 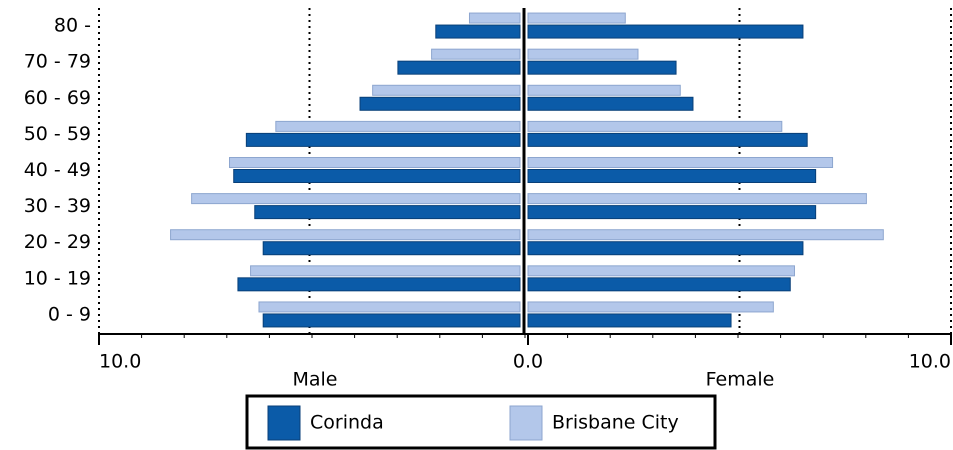 I want to click on x-tick-label: 0.0, so click(x=528, y=362).